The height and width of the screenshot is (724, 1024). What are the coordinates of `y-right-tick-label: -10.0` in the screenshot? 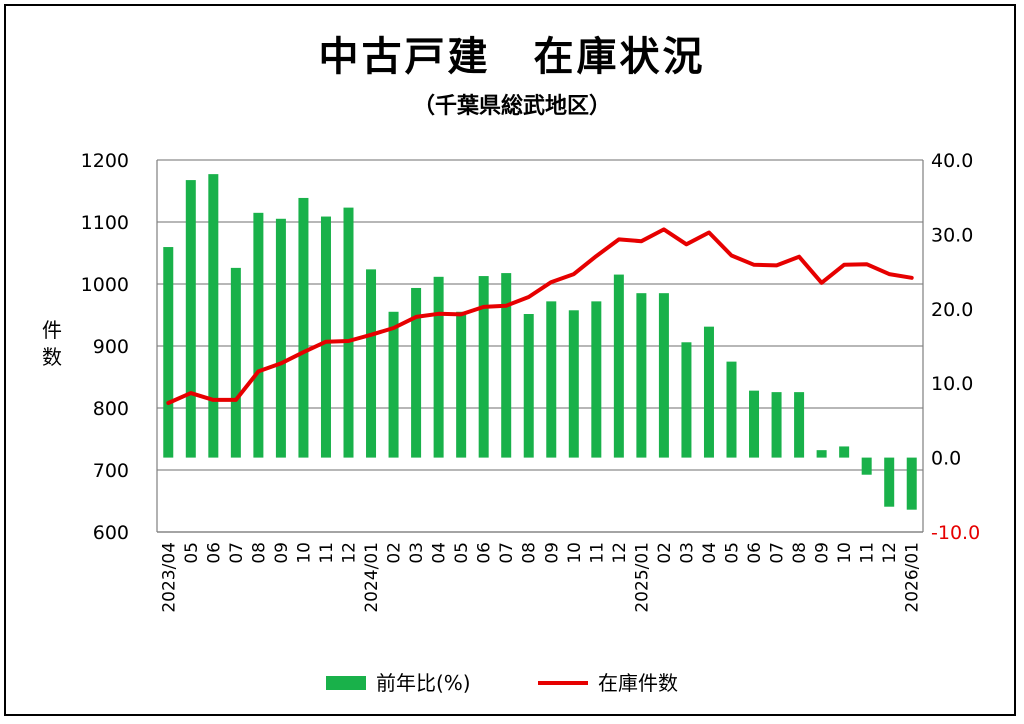 It's located at (955, 533).